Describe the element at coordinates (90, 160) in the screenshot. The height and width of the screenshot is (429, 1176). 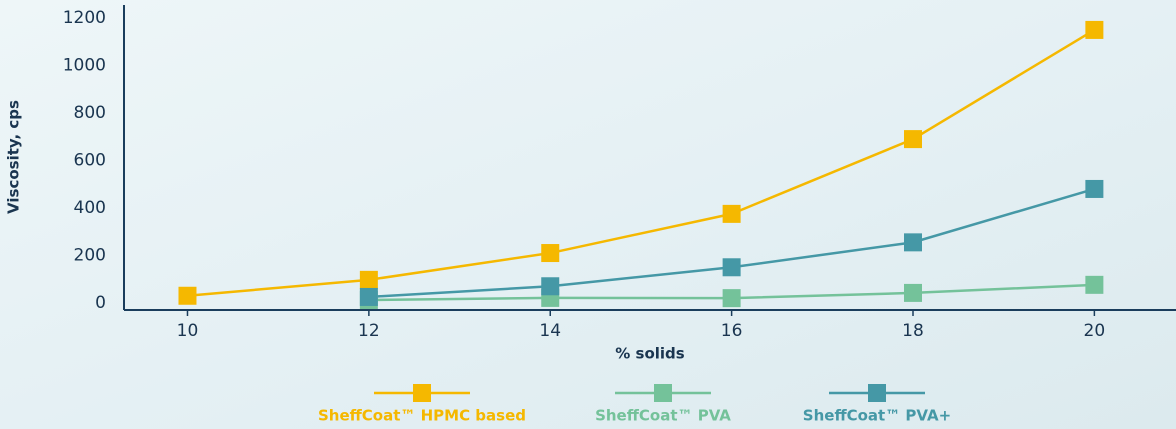
I see `y-tick-label: 600` at that location.